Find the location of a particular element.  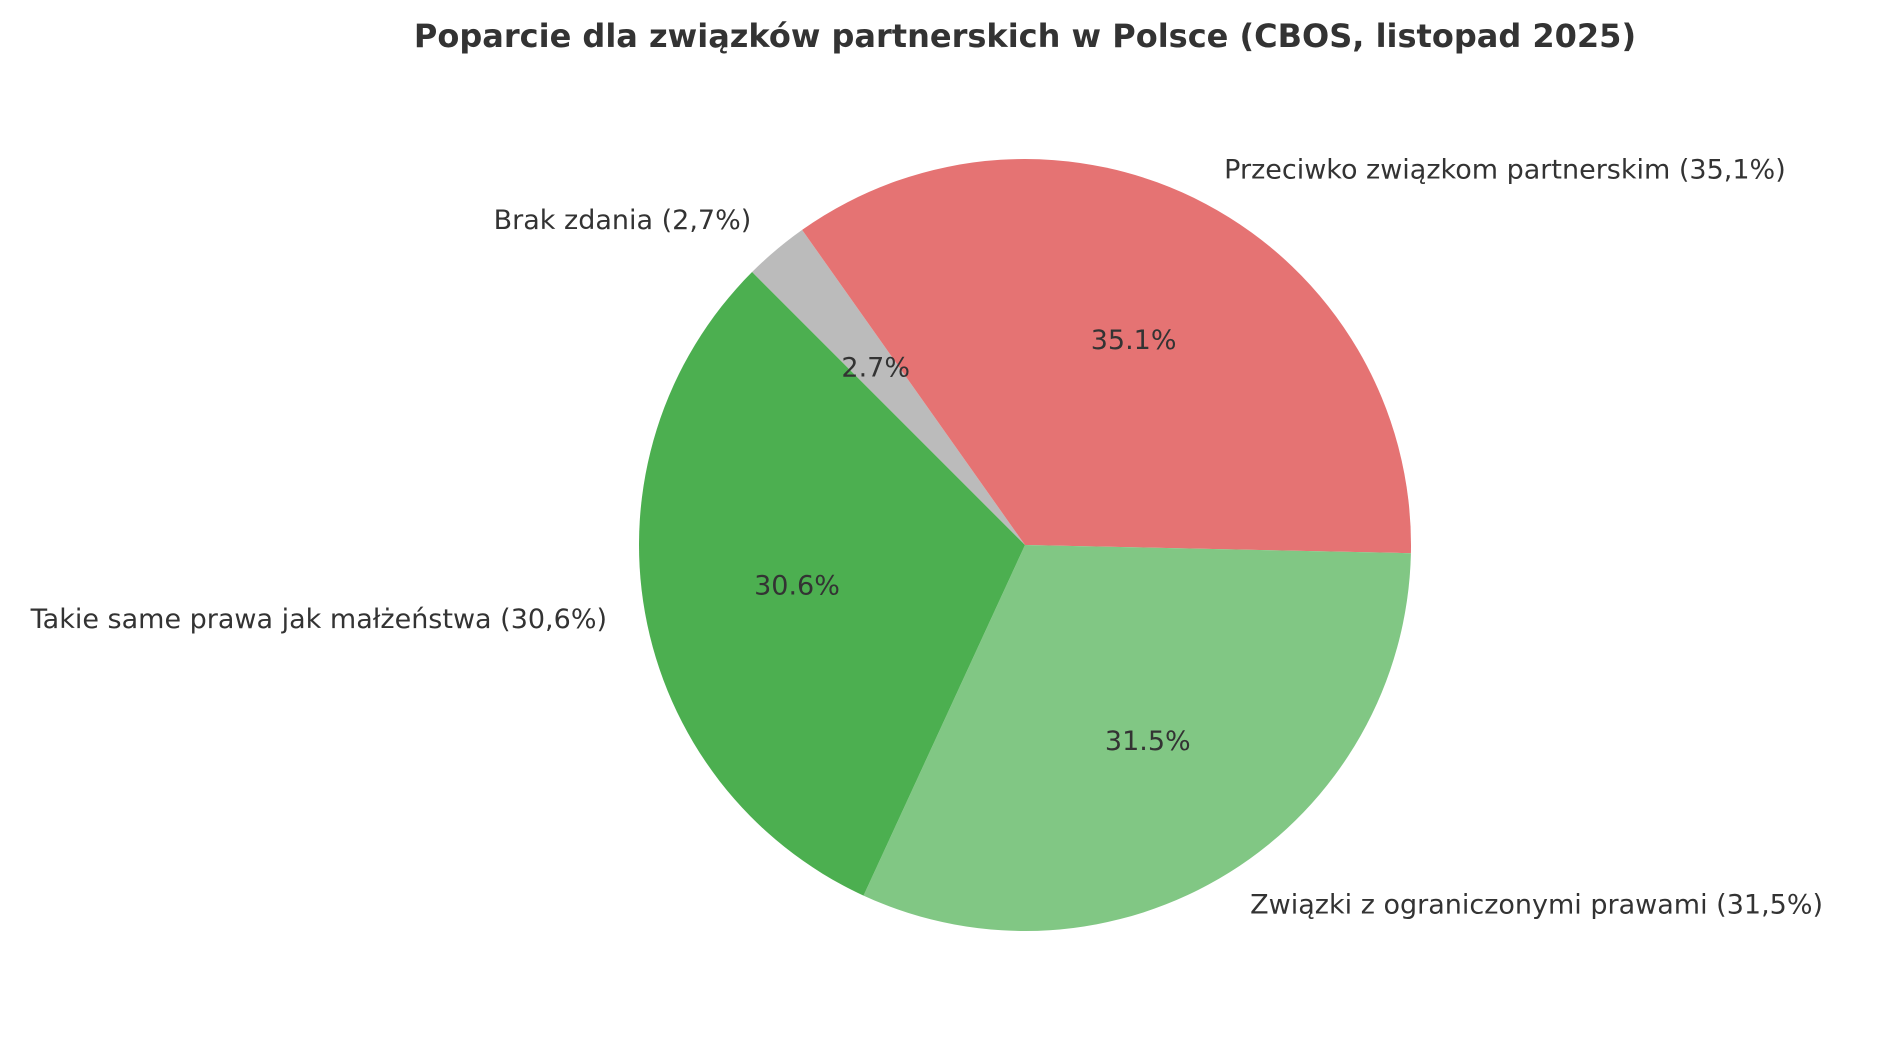

pie-percent-labels: 2.7% 35.1% 31.5% 30.6% is located at coordinates (972, 541).